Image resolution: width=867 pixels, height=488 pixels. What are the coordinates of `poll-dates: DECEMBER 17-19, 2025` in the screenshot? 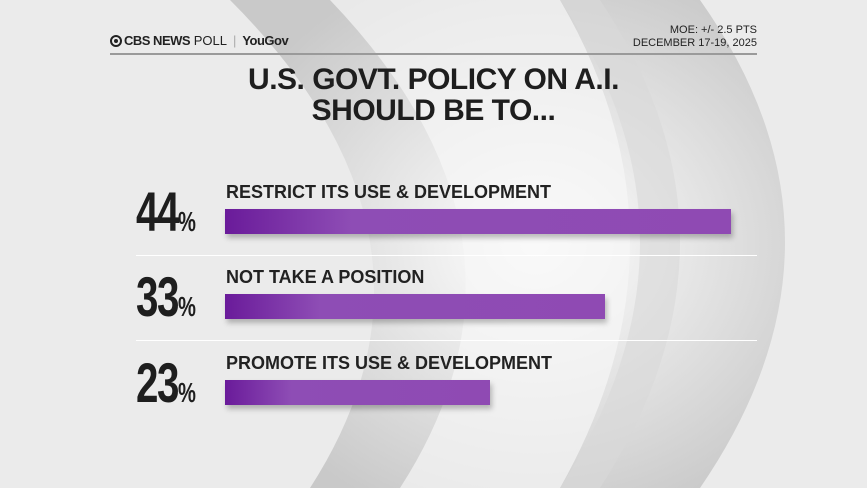 It's located at (694, 43).